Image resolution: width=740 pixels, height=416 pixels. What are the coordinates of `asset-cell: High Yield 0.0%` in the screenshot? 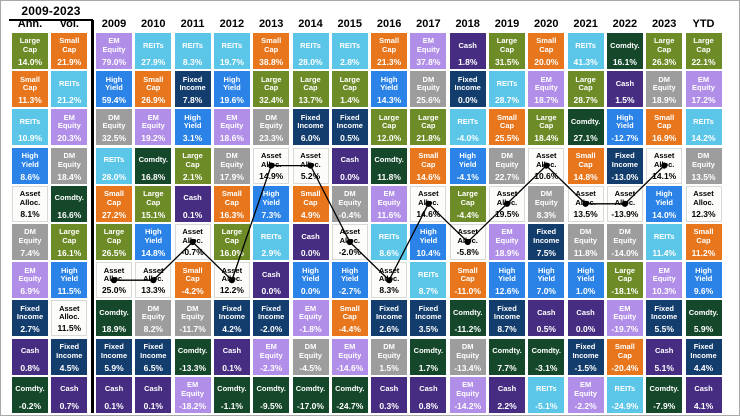 It's located at (310, 280).